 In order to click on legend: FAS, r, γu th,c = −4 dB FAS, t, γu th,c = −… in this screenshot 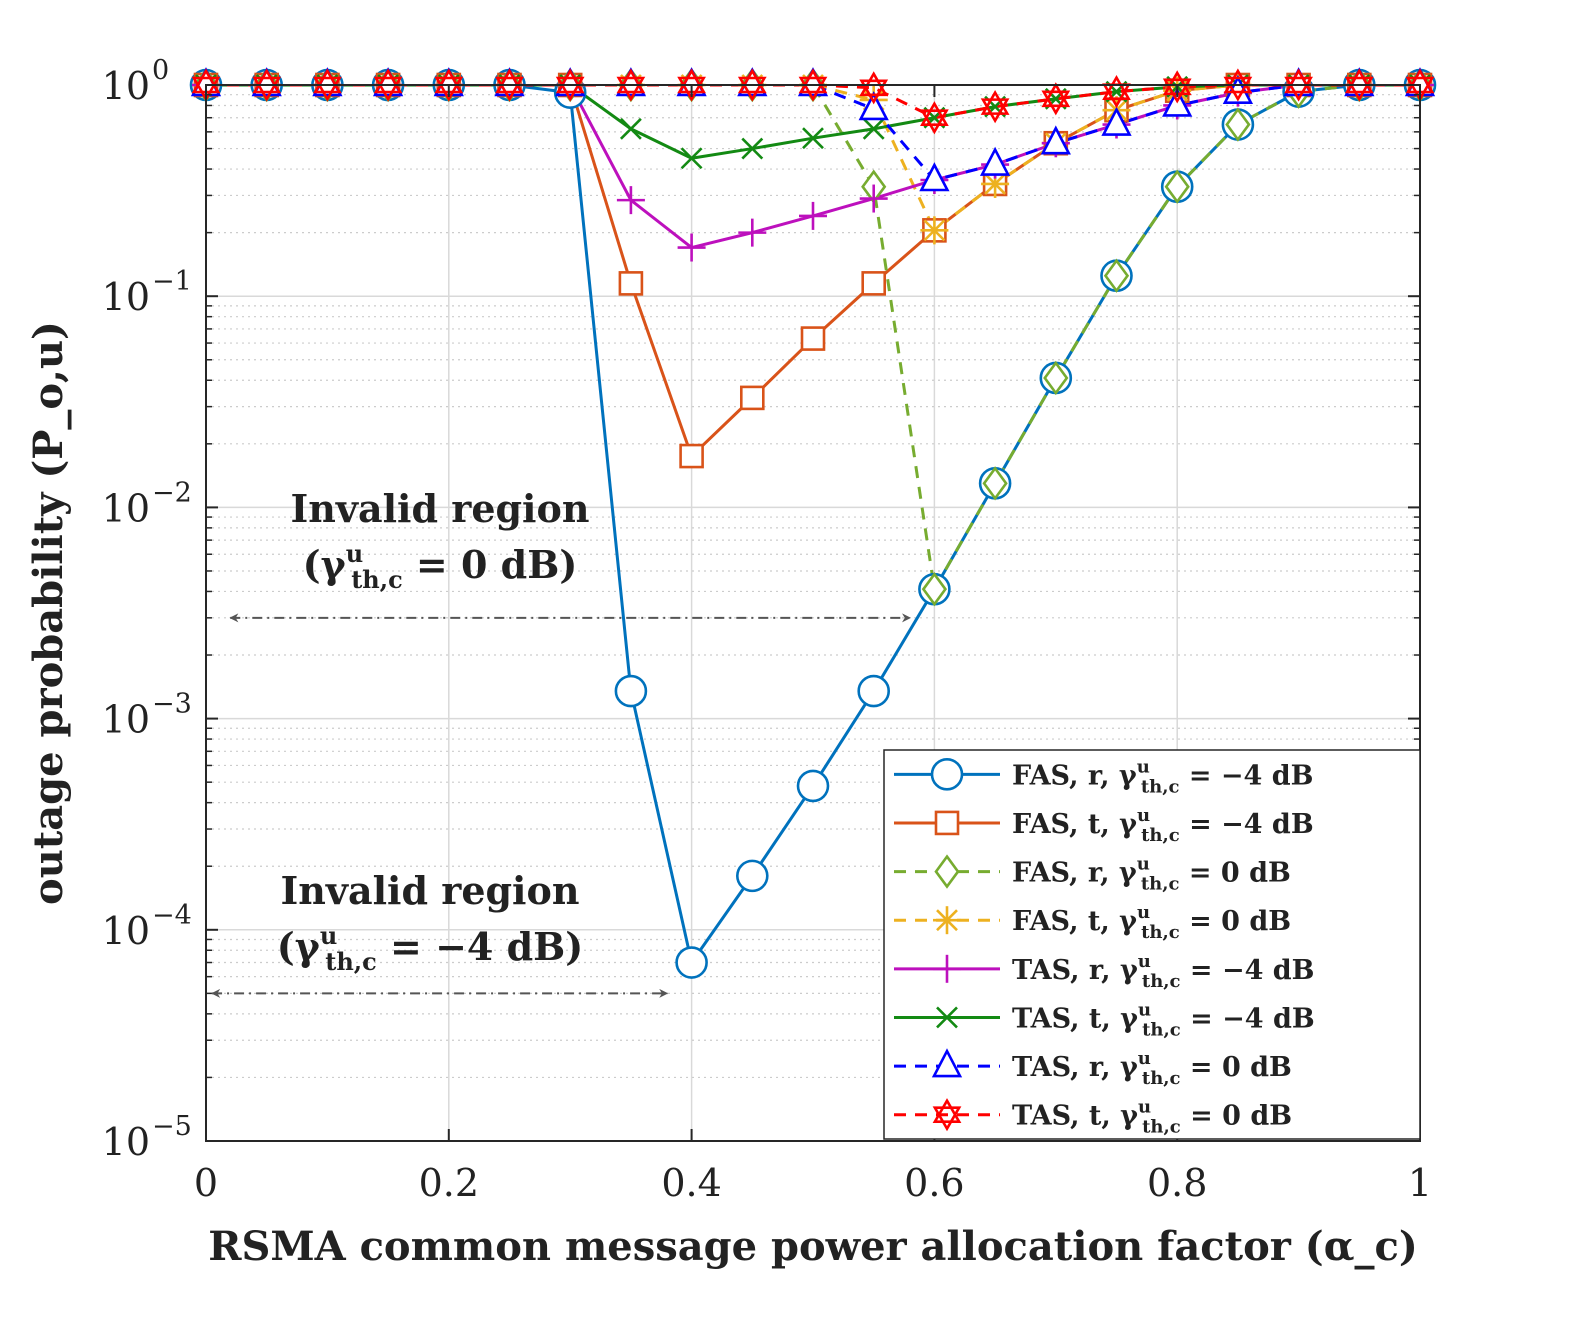, I will do `click(1152, 944)`.